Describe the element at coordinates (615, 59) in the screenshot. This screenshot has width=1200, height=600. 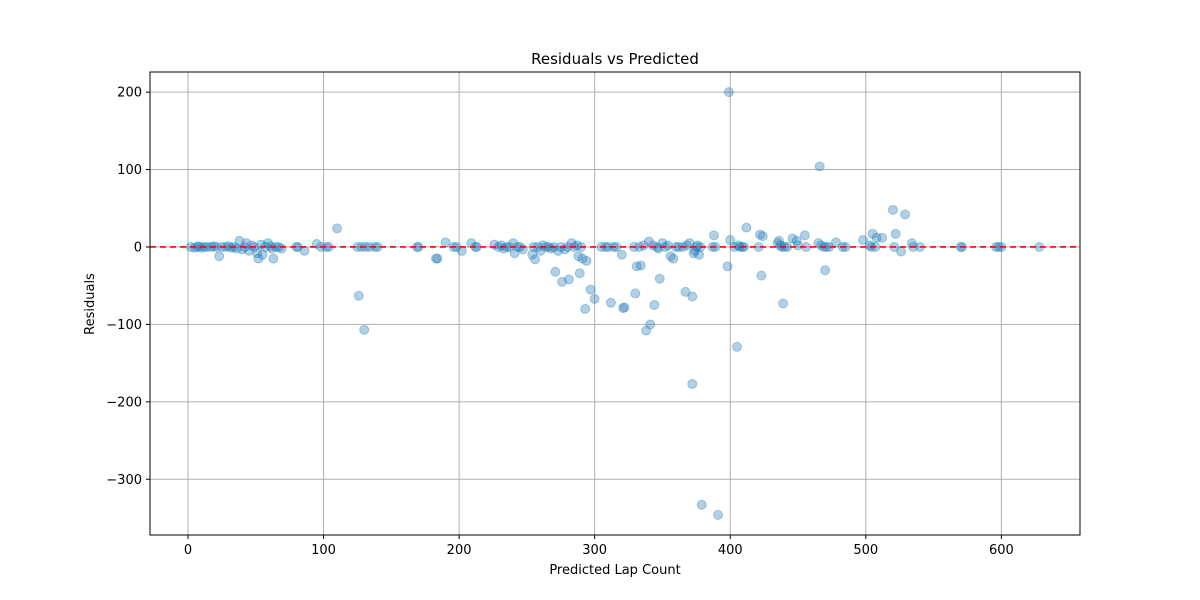
I see `chart-title: Residuals vs Predicted` at that location.